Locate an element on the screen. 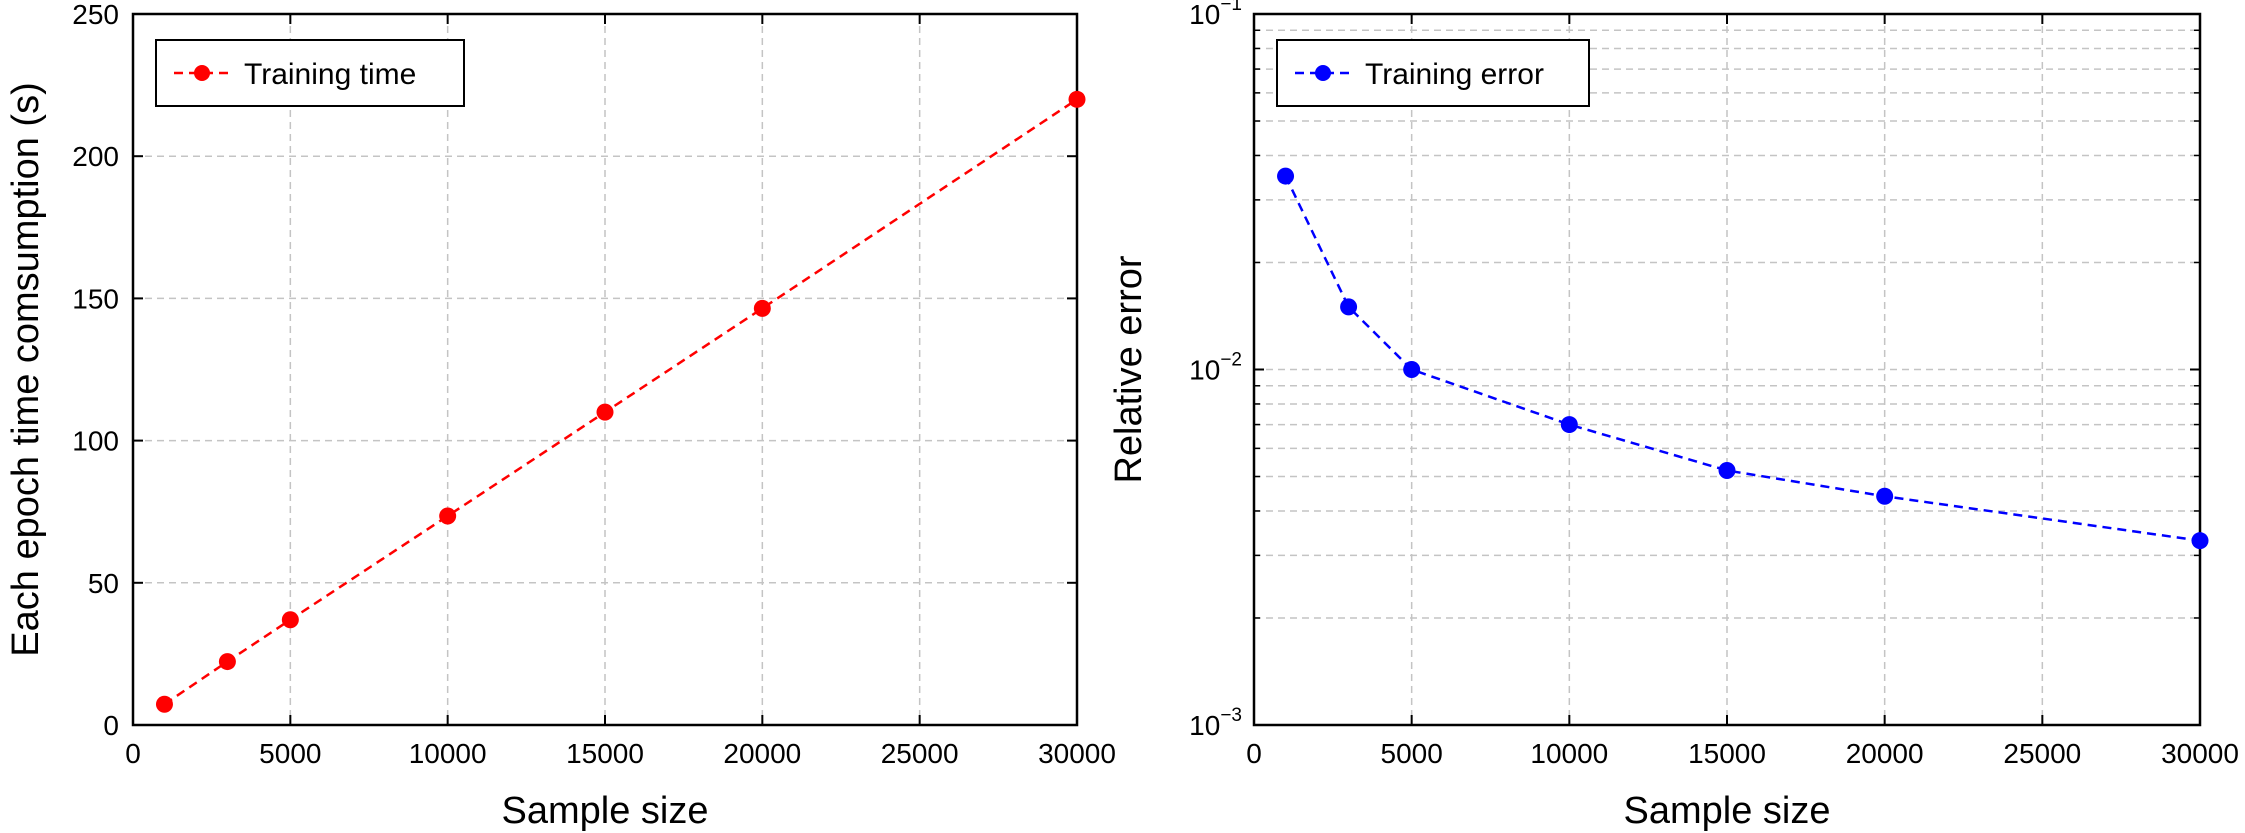 The height and width of the screenshot is (833, 2245). y-tick-label-exponent: −2 is located at coordinates (1231, 360).